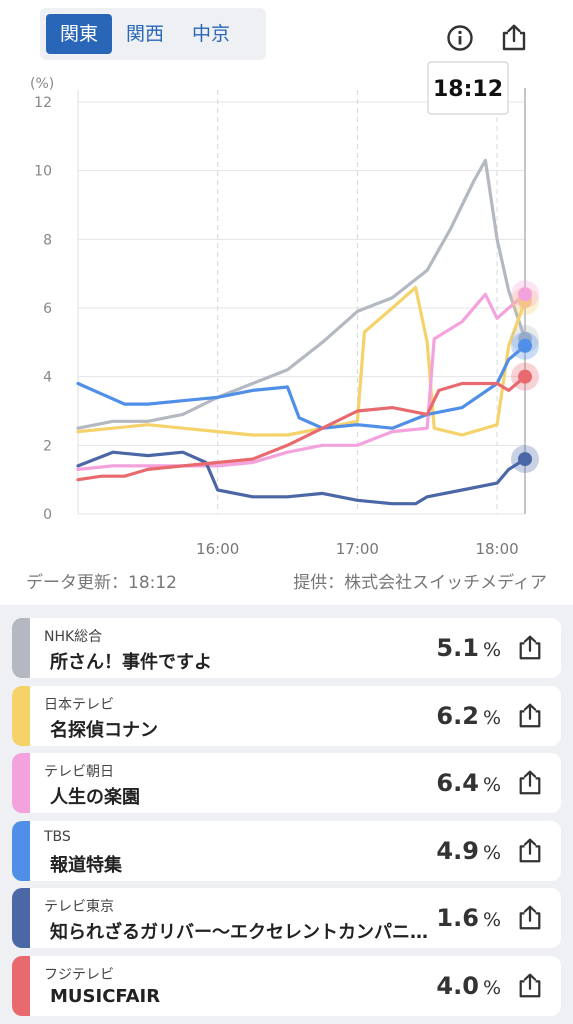  I want to click on rating-value: 4.9%, so click(468, 850).